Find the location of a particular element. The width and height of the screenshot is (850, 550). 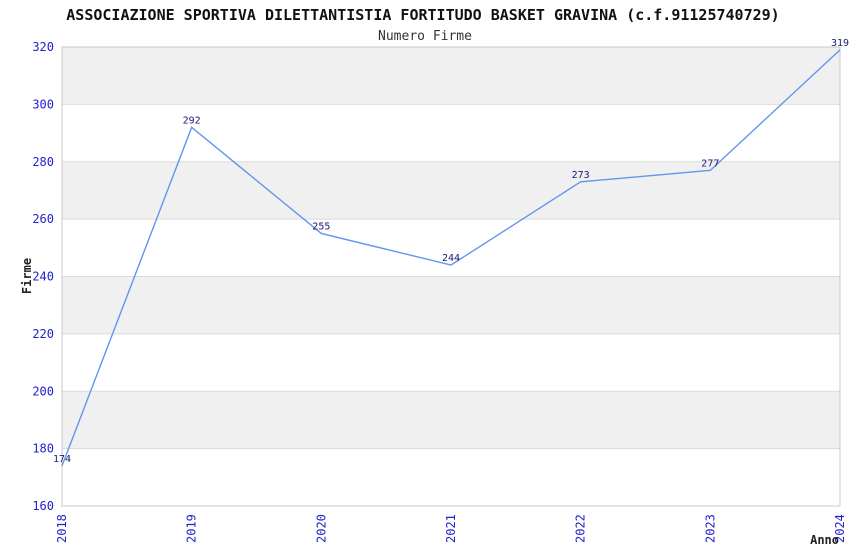

x-tick-label: 2021 is located at coordinates (451, 528).